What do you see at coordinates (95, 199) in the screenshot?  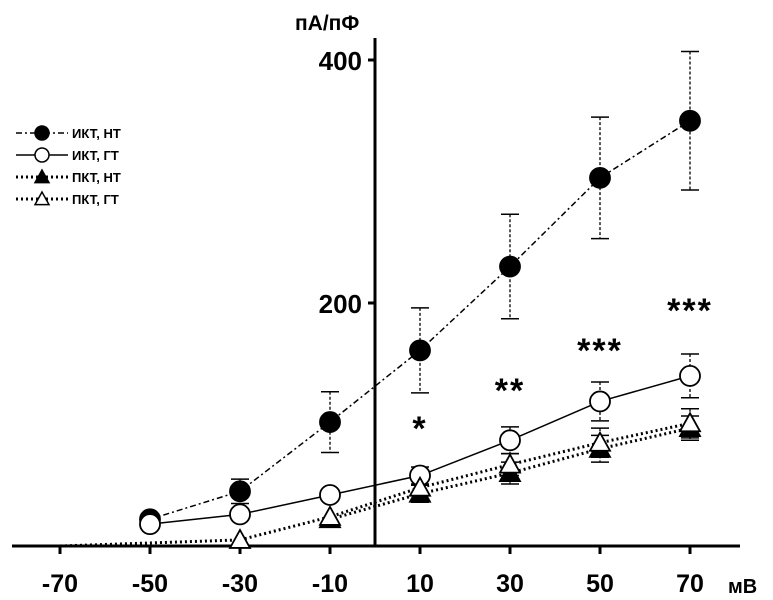 I see `legend-label: ПКТ, ГТ` at bounding box center [95, 199].